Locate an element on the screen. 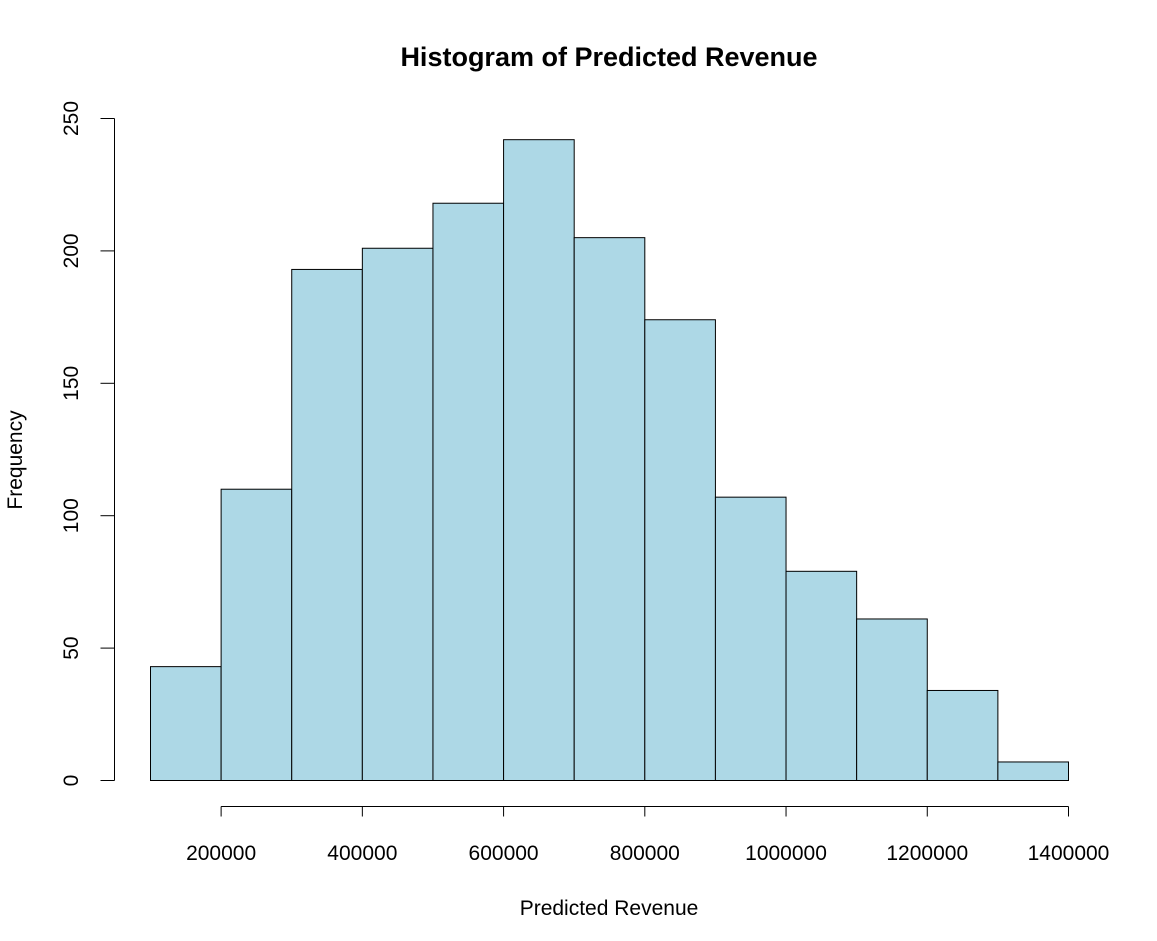 This screenshot has width=1157, height=941. x-tick-label: 200000 is located at coordinates (221, 853).